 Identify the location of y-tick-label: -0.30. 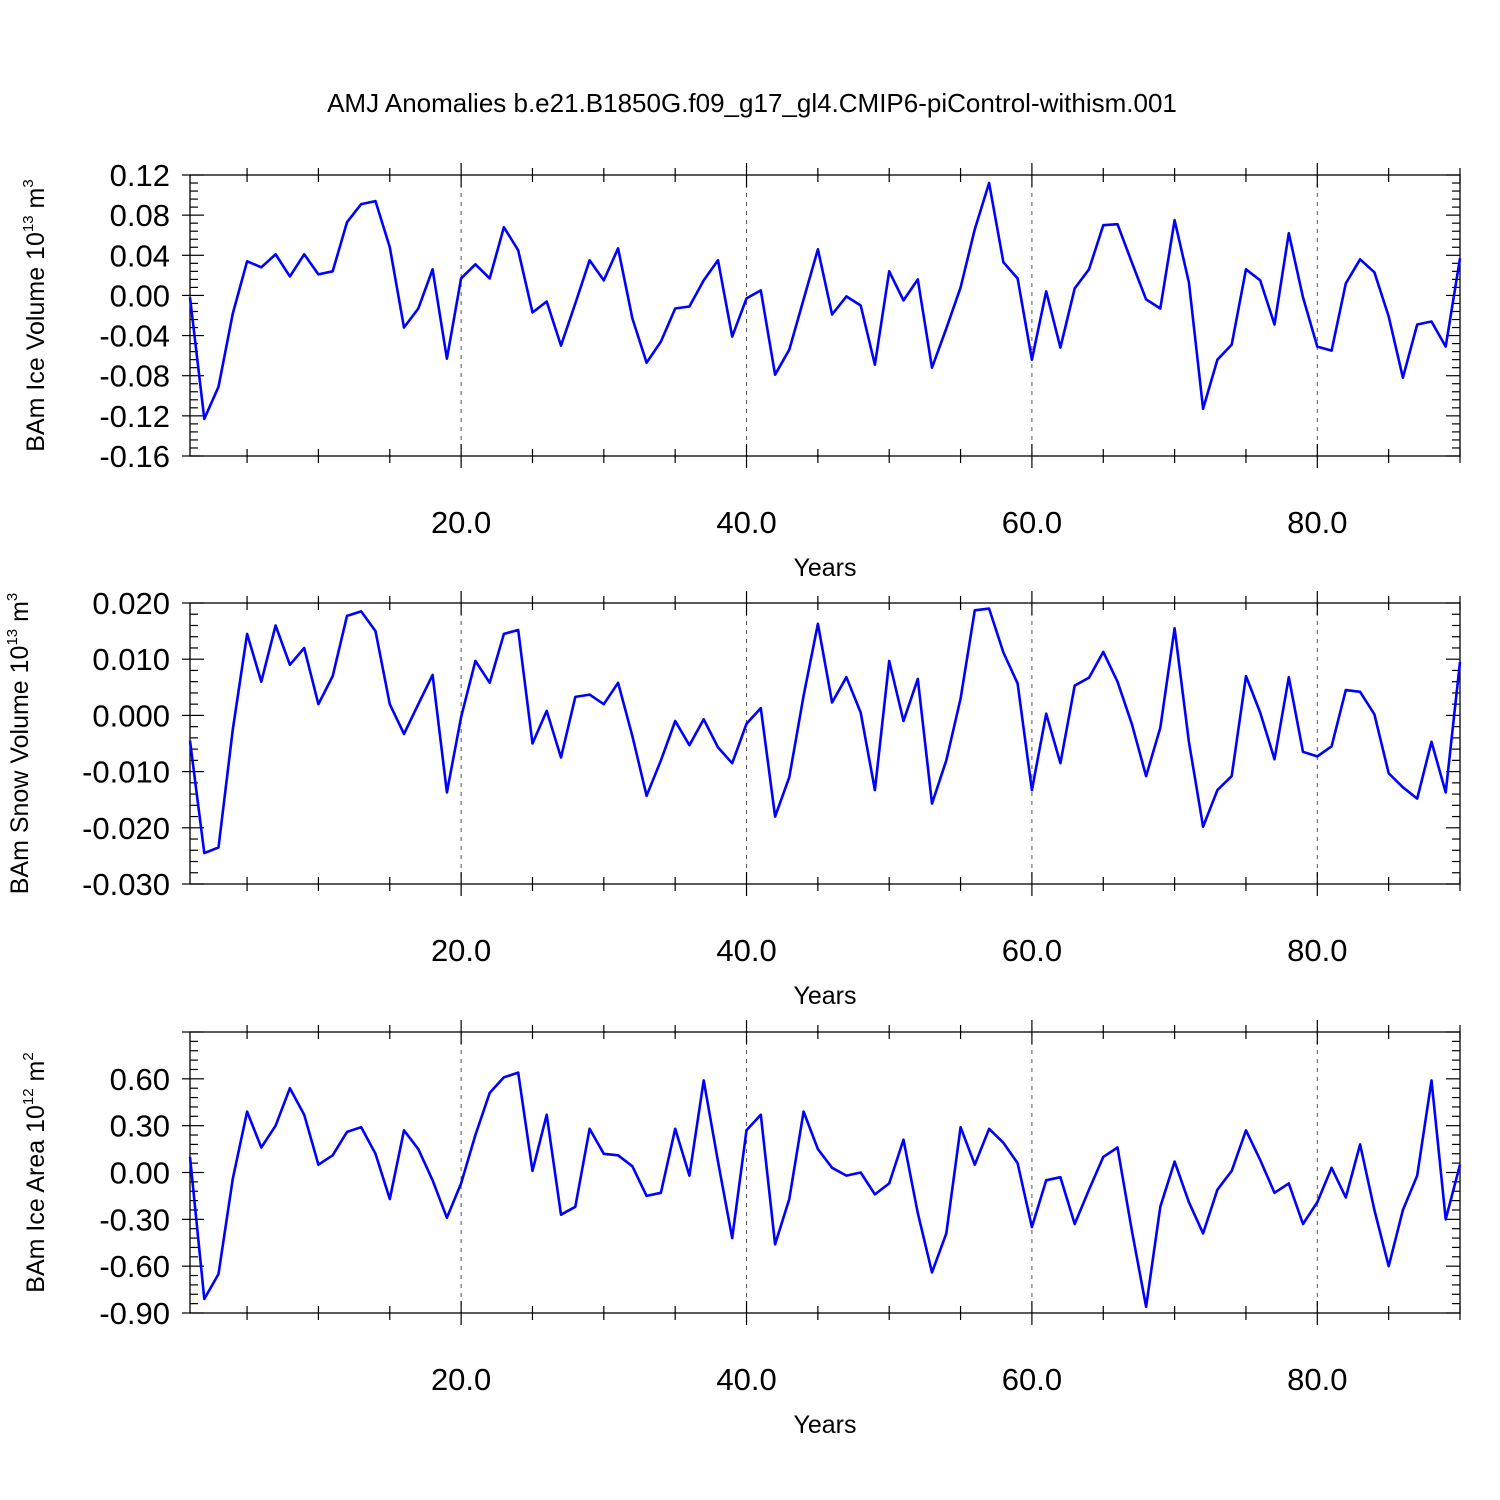
(134, 1219).